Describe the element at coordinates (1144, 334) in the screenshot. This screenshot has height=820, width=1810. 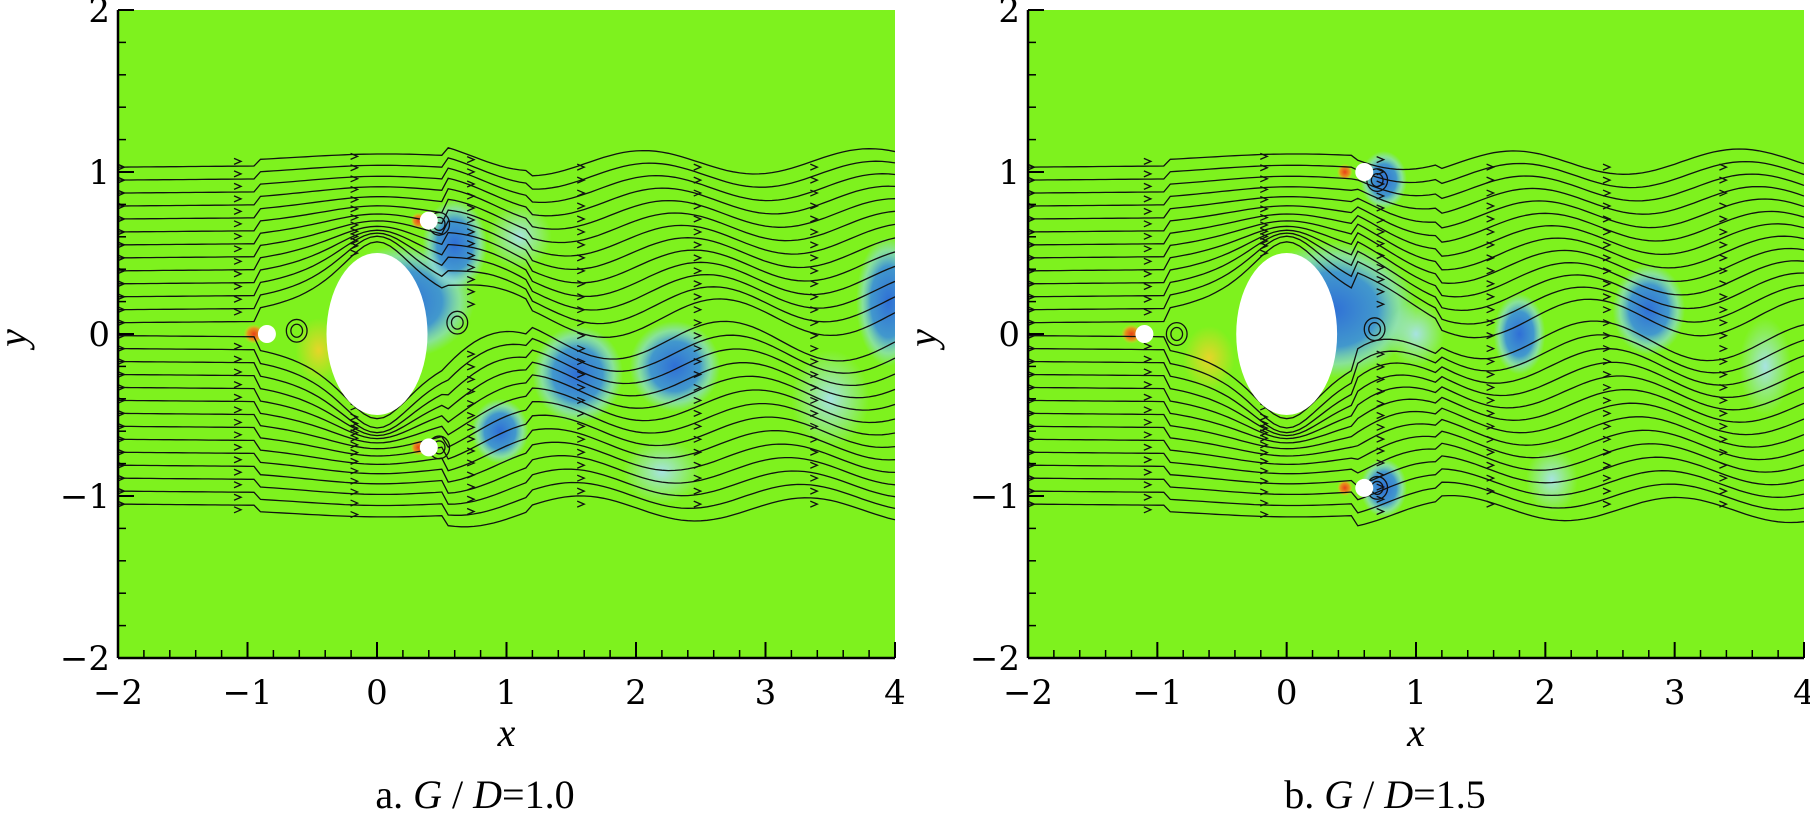
I see `control-rod` at that location.